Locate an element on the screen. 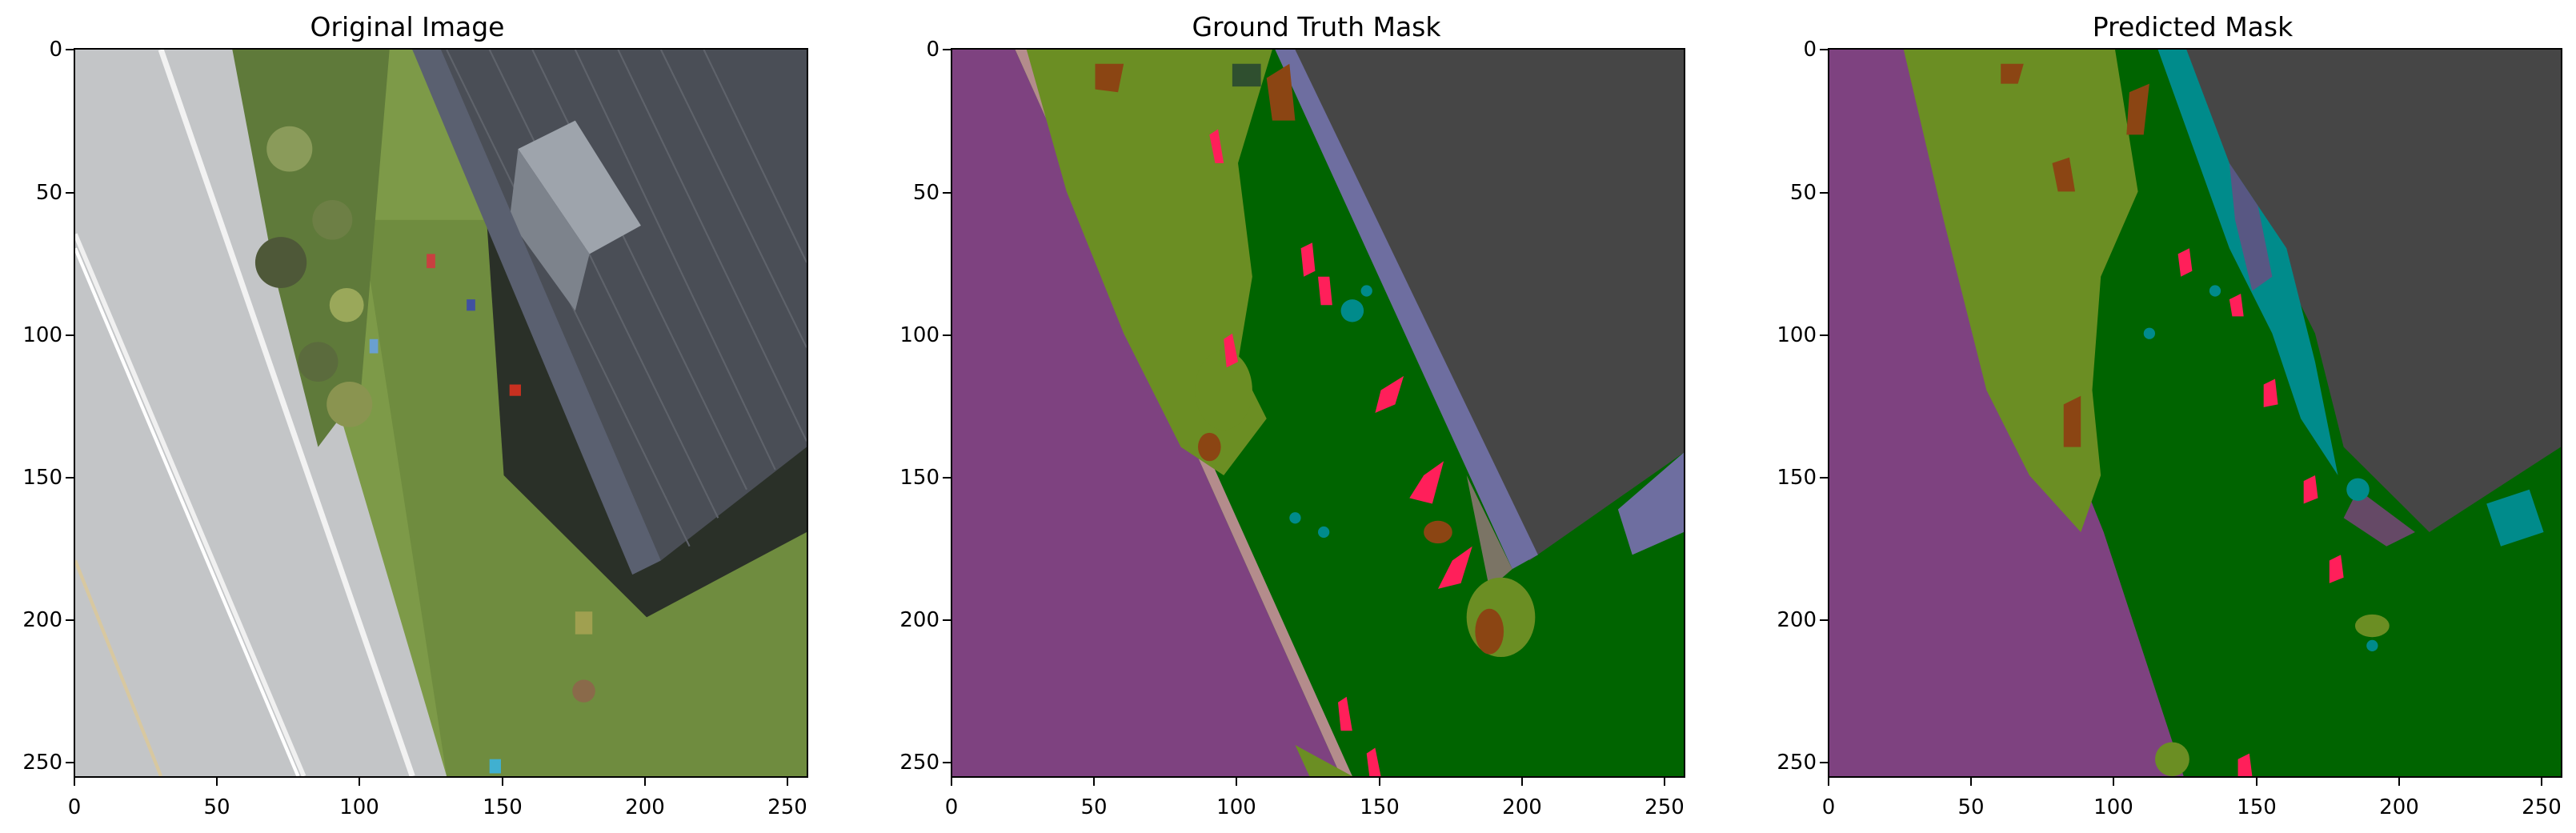 The height and width of the screenshot is (833, 2576). panel-title: Original Image is located at coordinates (407, 26).